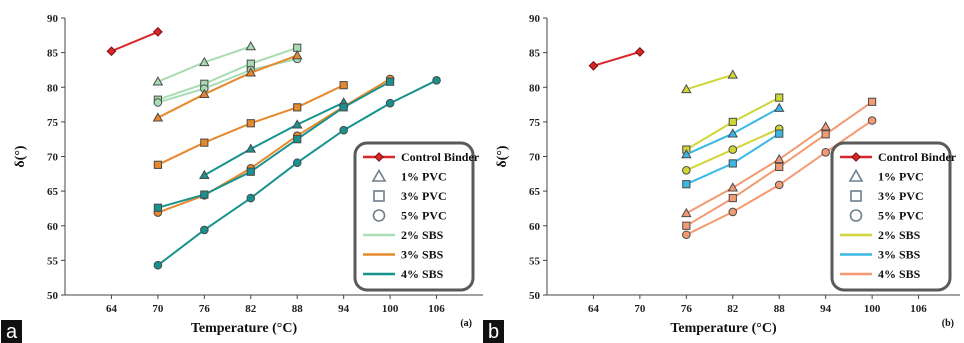 This screenshot has height=343, width=964. I want to click on panel-letter-box, so click(11, 331).